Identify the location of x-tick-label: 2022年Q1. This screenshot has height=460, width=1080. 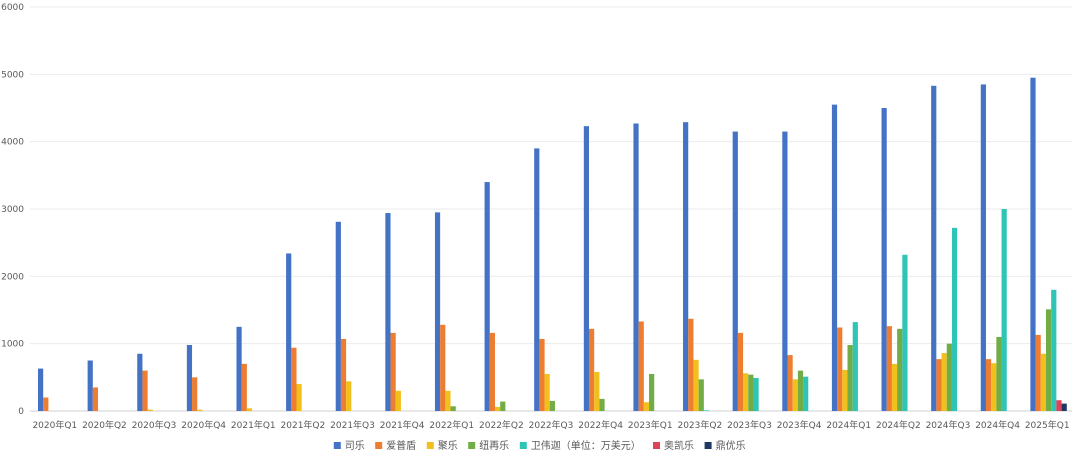
(451, 425).